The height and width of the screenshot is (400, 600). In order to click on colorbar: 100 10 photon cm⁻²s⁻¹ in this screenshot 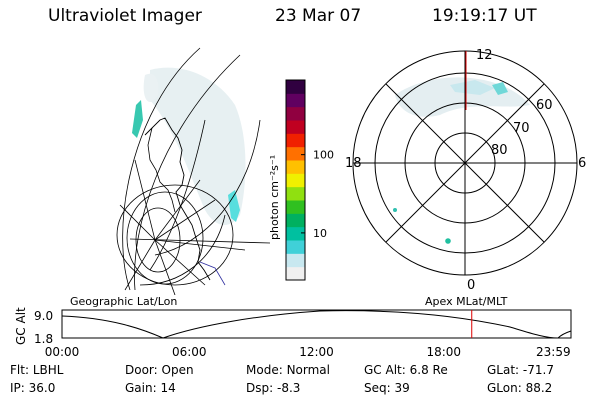, I will do `click(301, 180)`.